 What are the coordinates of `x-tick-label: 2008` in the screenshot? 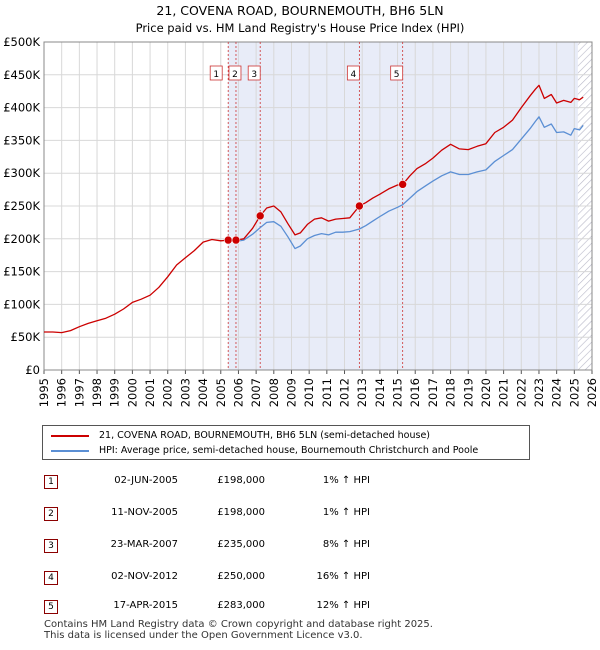 It's located at (274, 392).